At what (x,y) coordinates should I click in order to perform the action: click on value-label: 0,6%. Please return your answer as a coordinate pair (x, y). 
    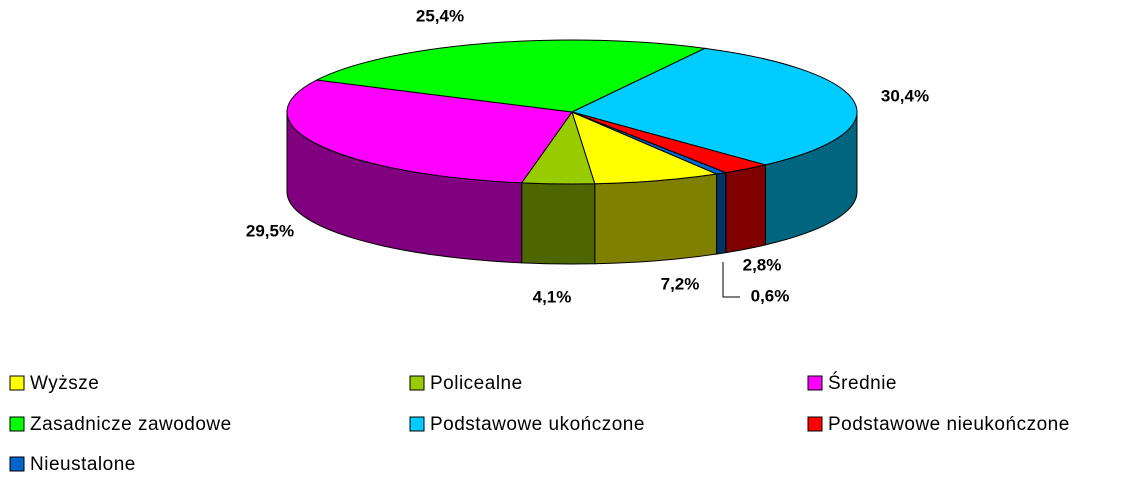
    Looking at the image, I should click on (770, 295).